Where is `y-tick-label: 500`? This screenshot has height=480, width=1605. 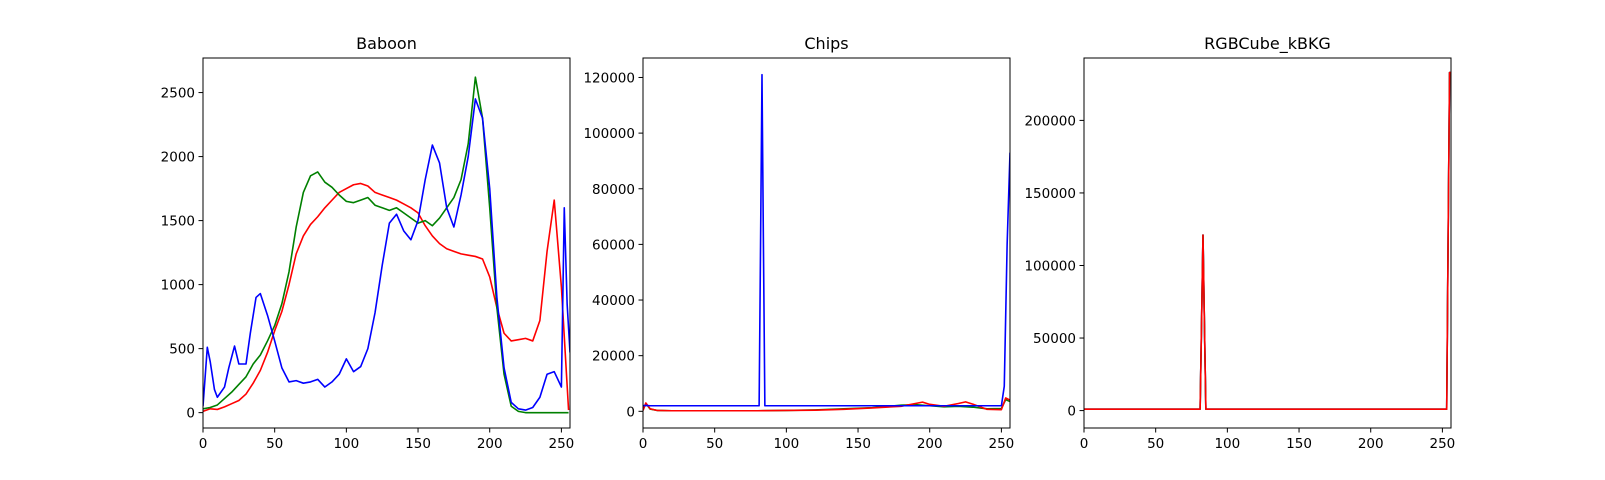
y-tick-label: 500 is located at coordinates (182, 350).